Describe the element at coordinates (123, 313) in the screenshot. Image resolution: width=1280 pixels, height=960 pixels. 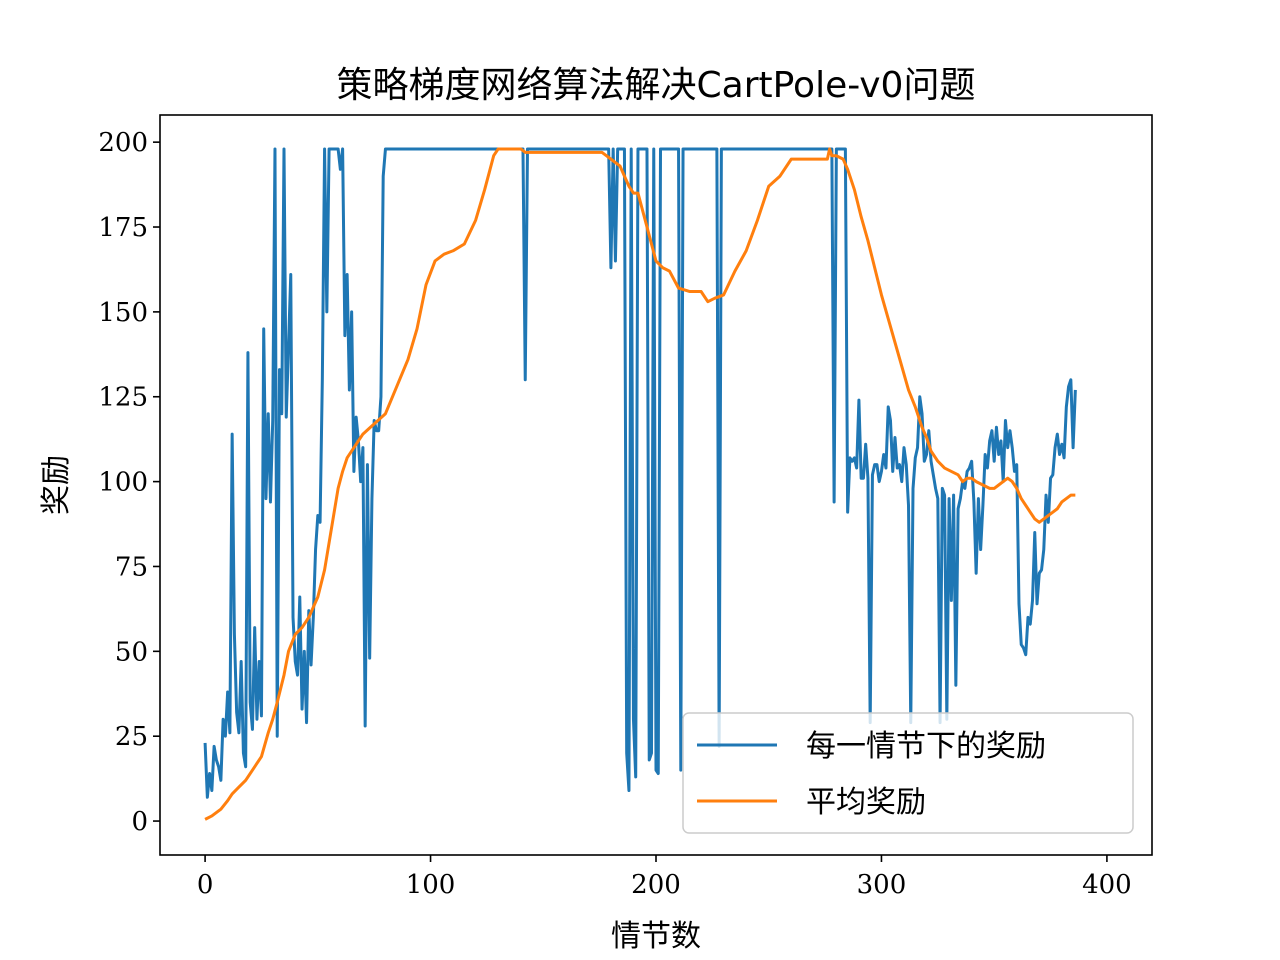
I see `y-tick-label: 150` at that location.